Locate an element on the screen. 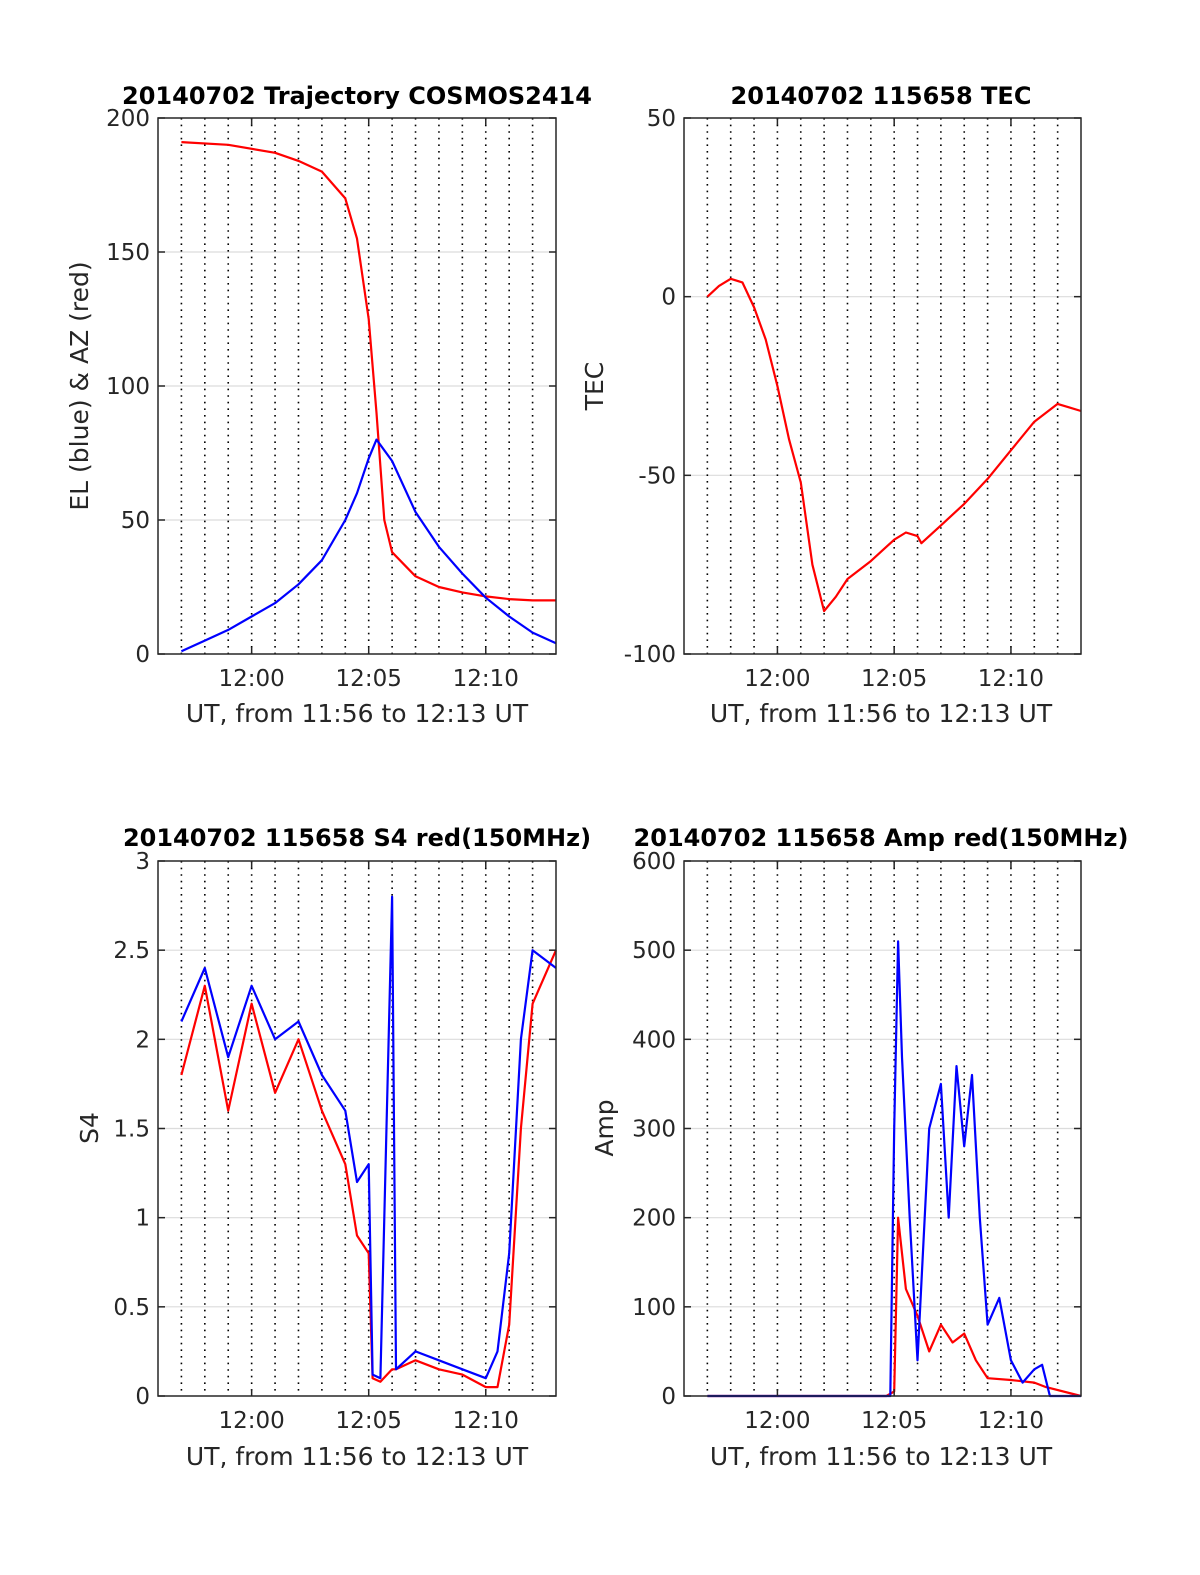  tec-series-red is located at coordinates (894, 445).